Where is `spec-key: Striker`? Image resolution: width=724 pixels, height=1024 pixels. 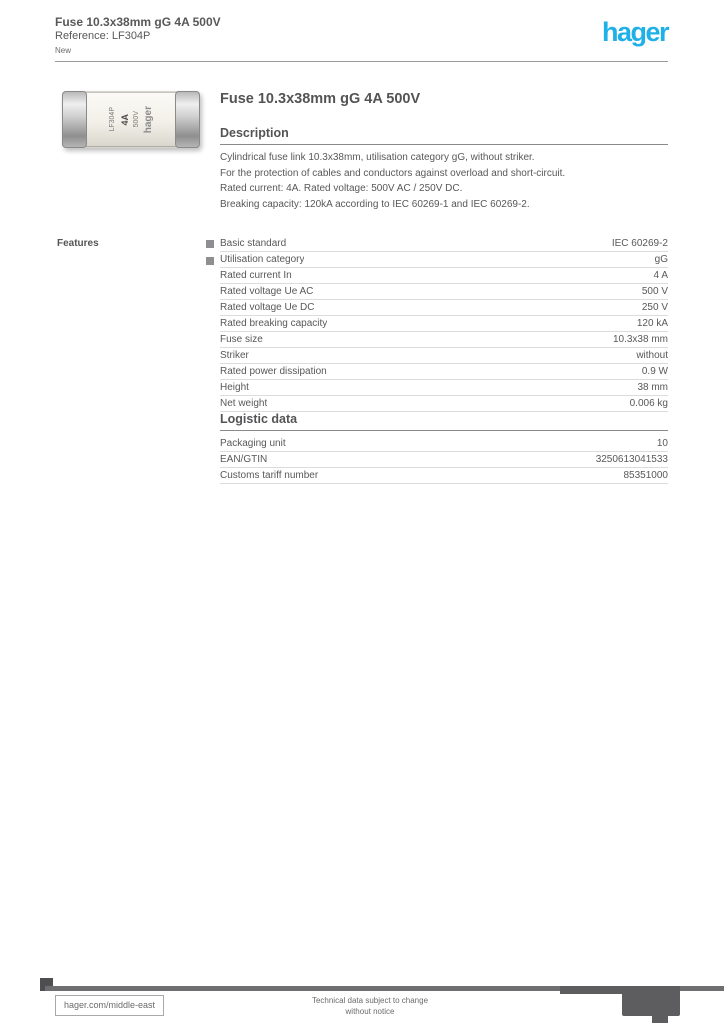 spec-key: Striker is located at coordinates (234, 355).